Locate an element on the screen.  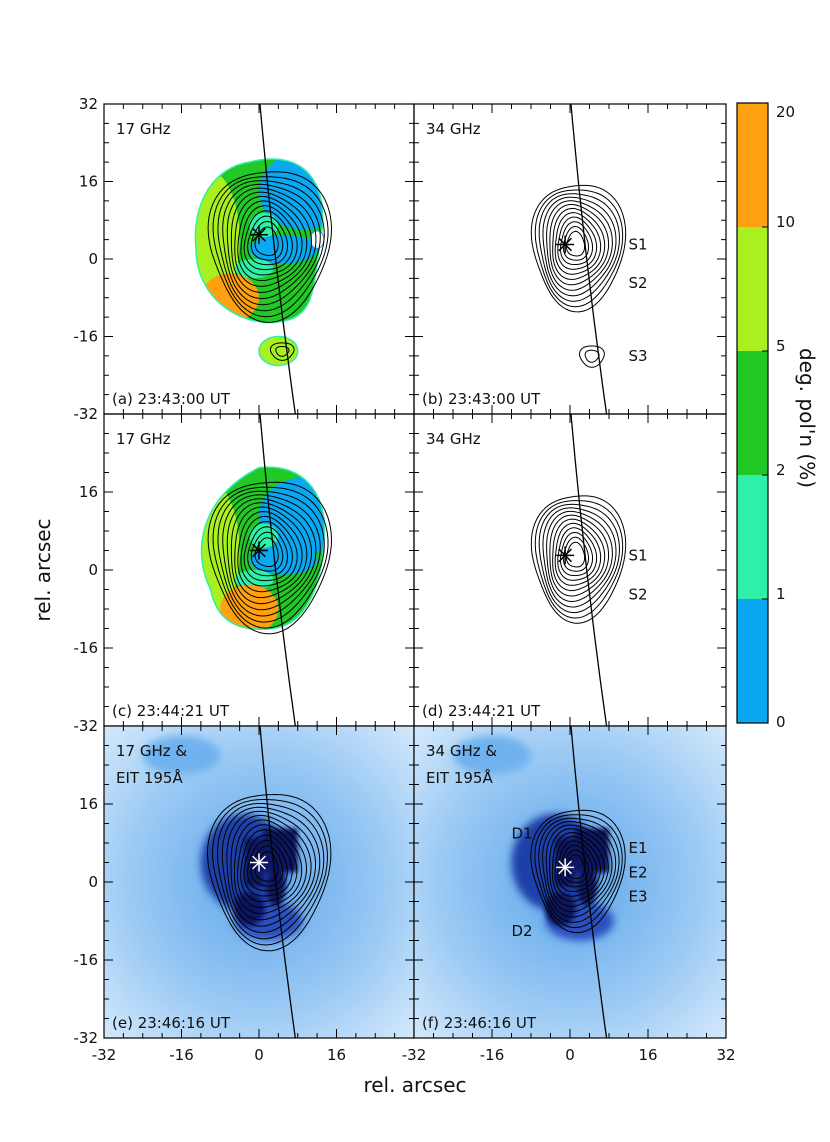
panel-a: 17 GHz (a) 23:43:00 UT is located at coordinates (259, 259).